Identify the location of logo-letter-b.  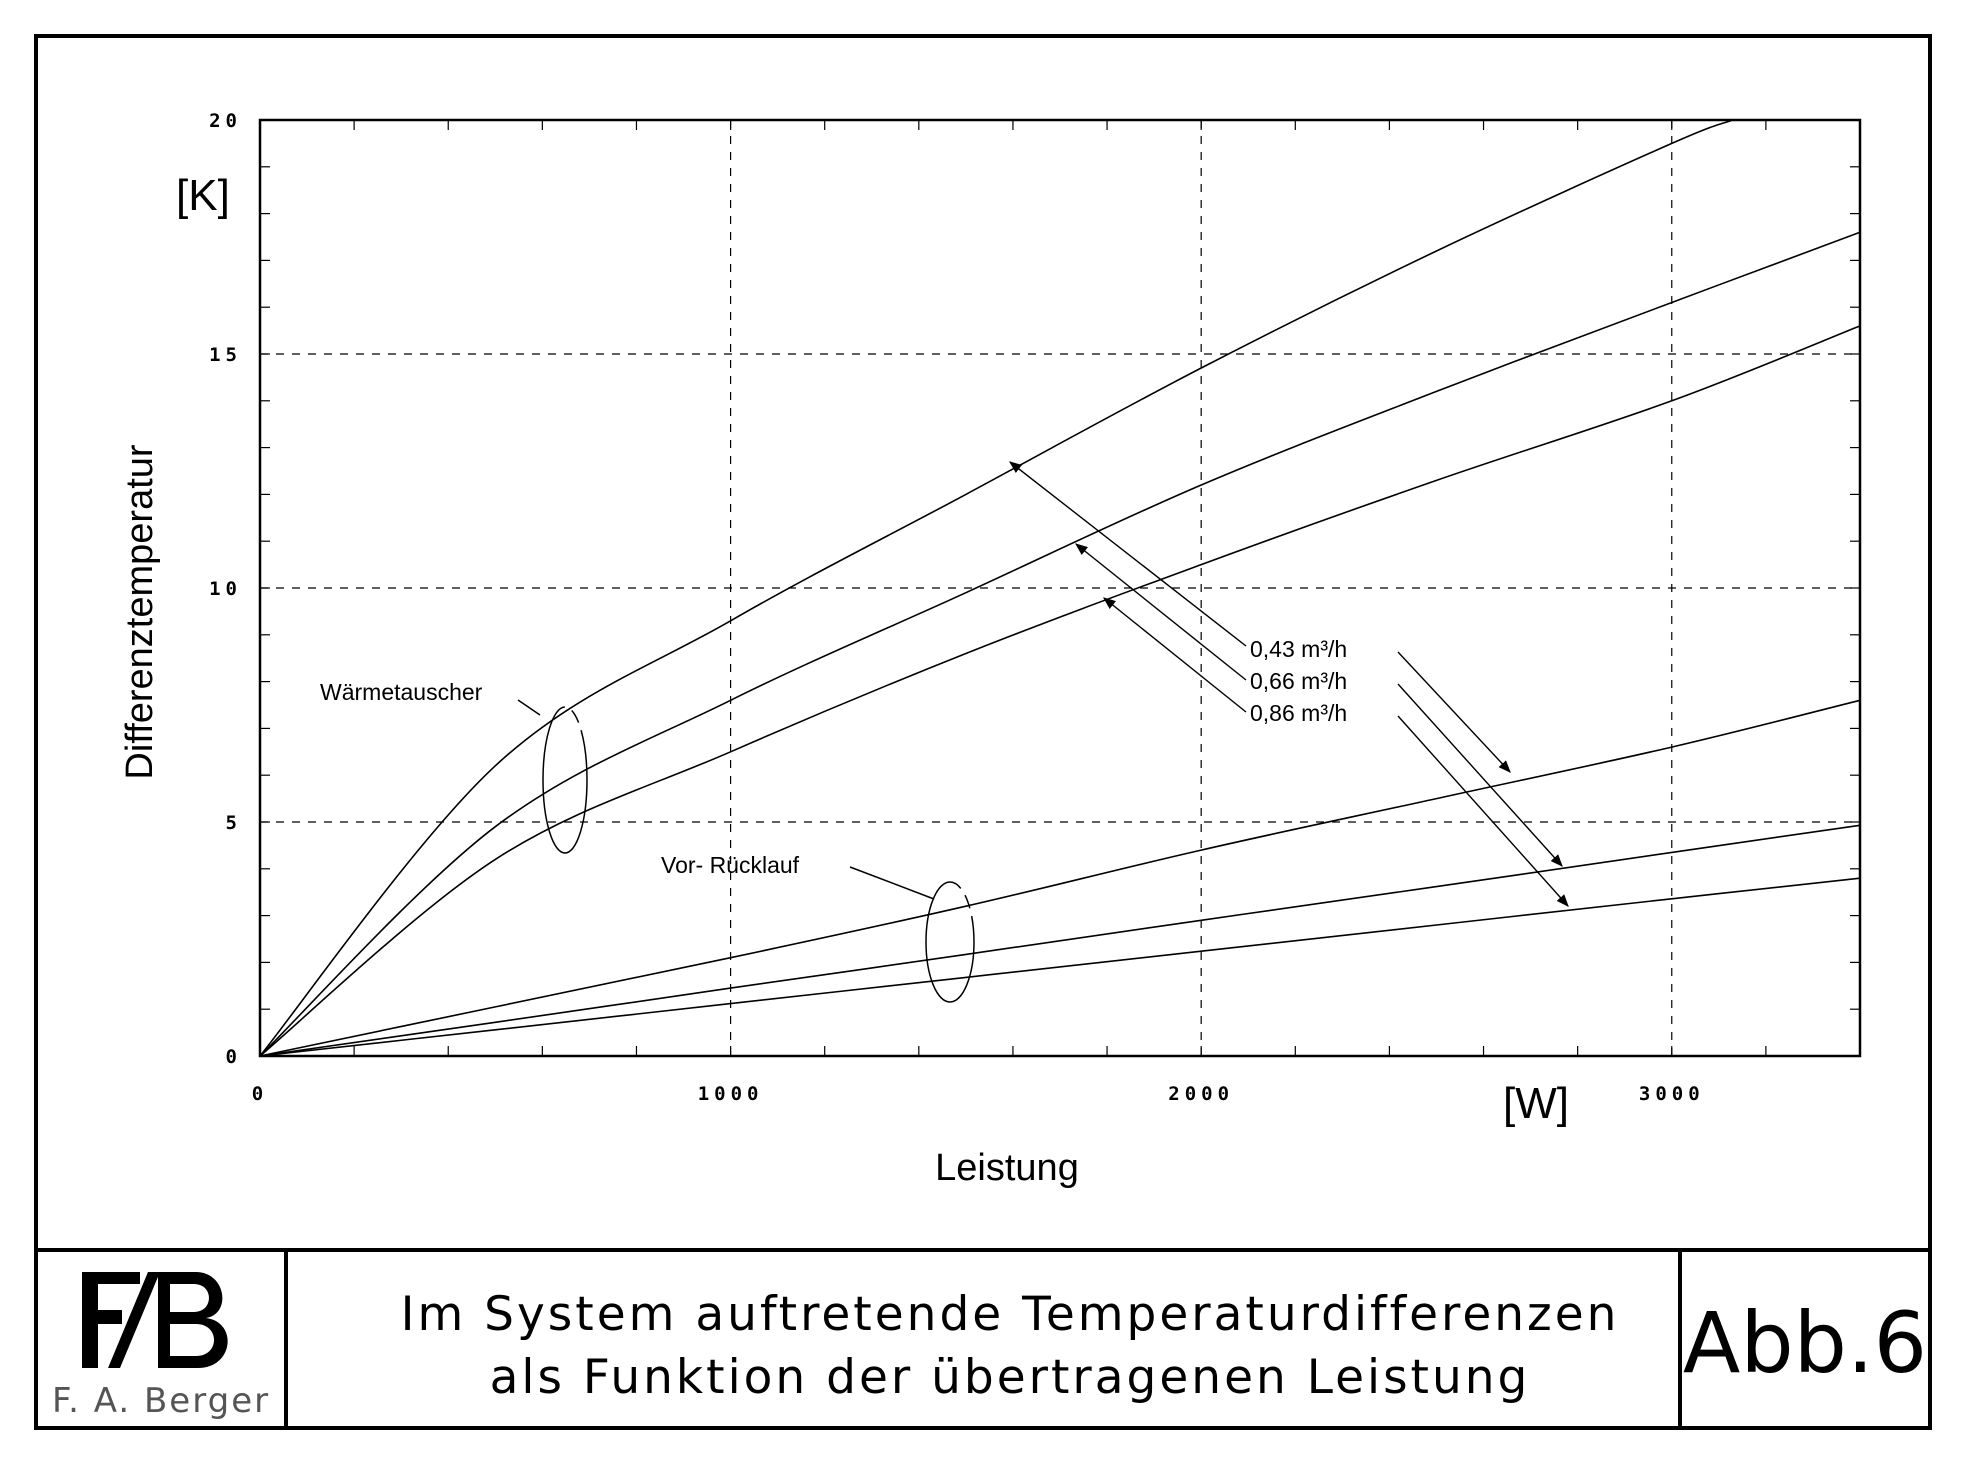
(193, 1320).